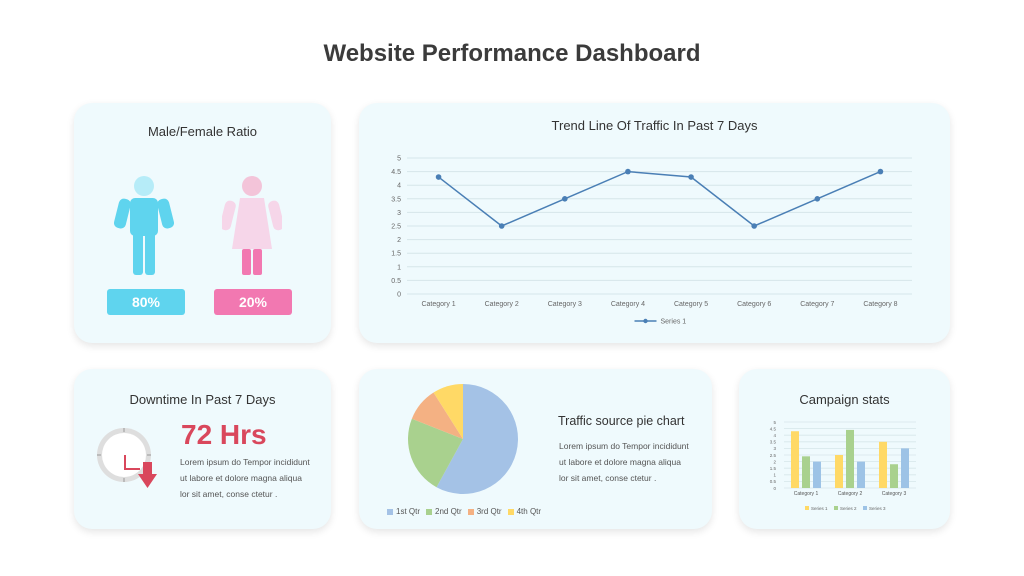 This screenshot has height=576, width=1024. Describe the element at coordinates (529, 511) in the screenshot. I see `legend-label: 4th Qtr` at that location.